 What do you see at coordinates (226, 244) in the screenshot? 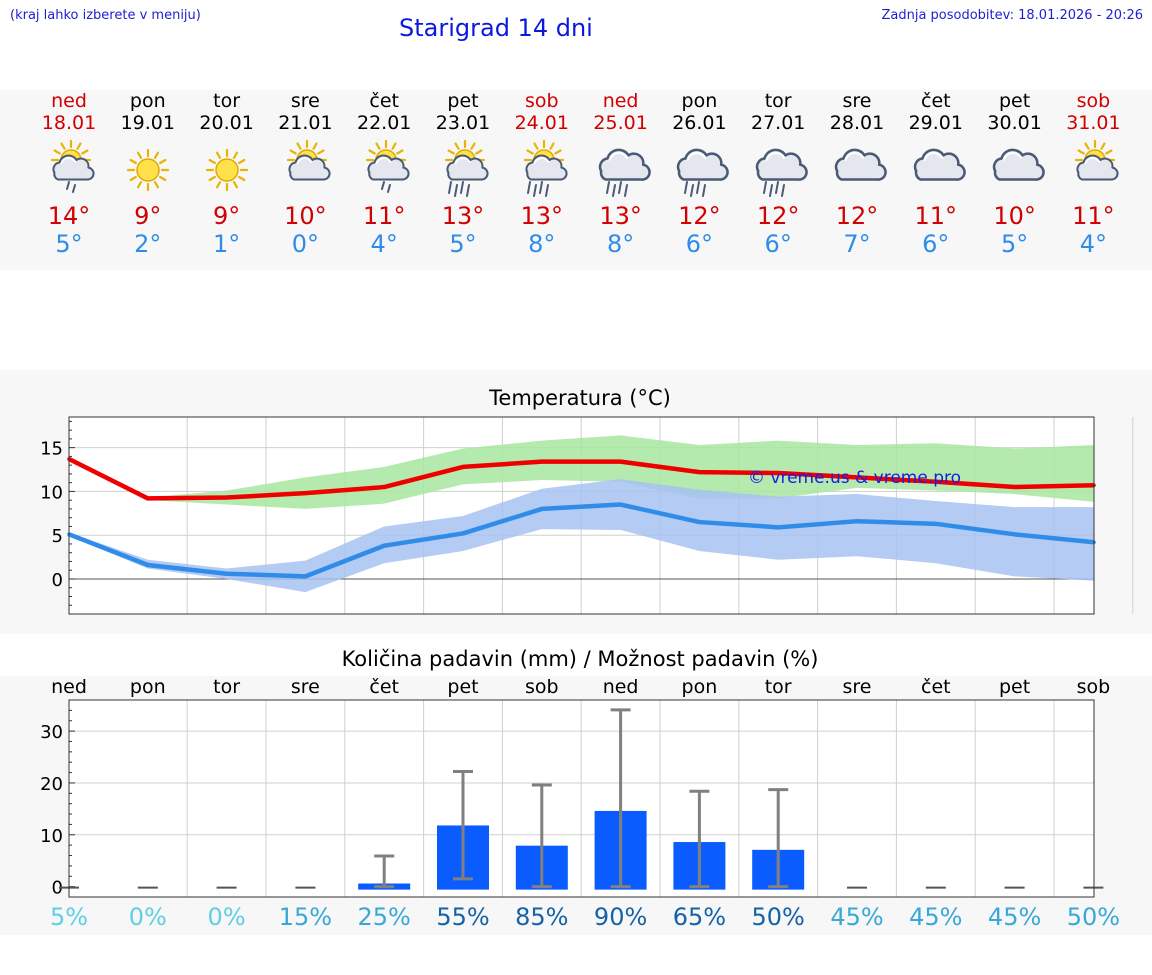
I see `temp-min: 1°` at bounding box center [226, 244].